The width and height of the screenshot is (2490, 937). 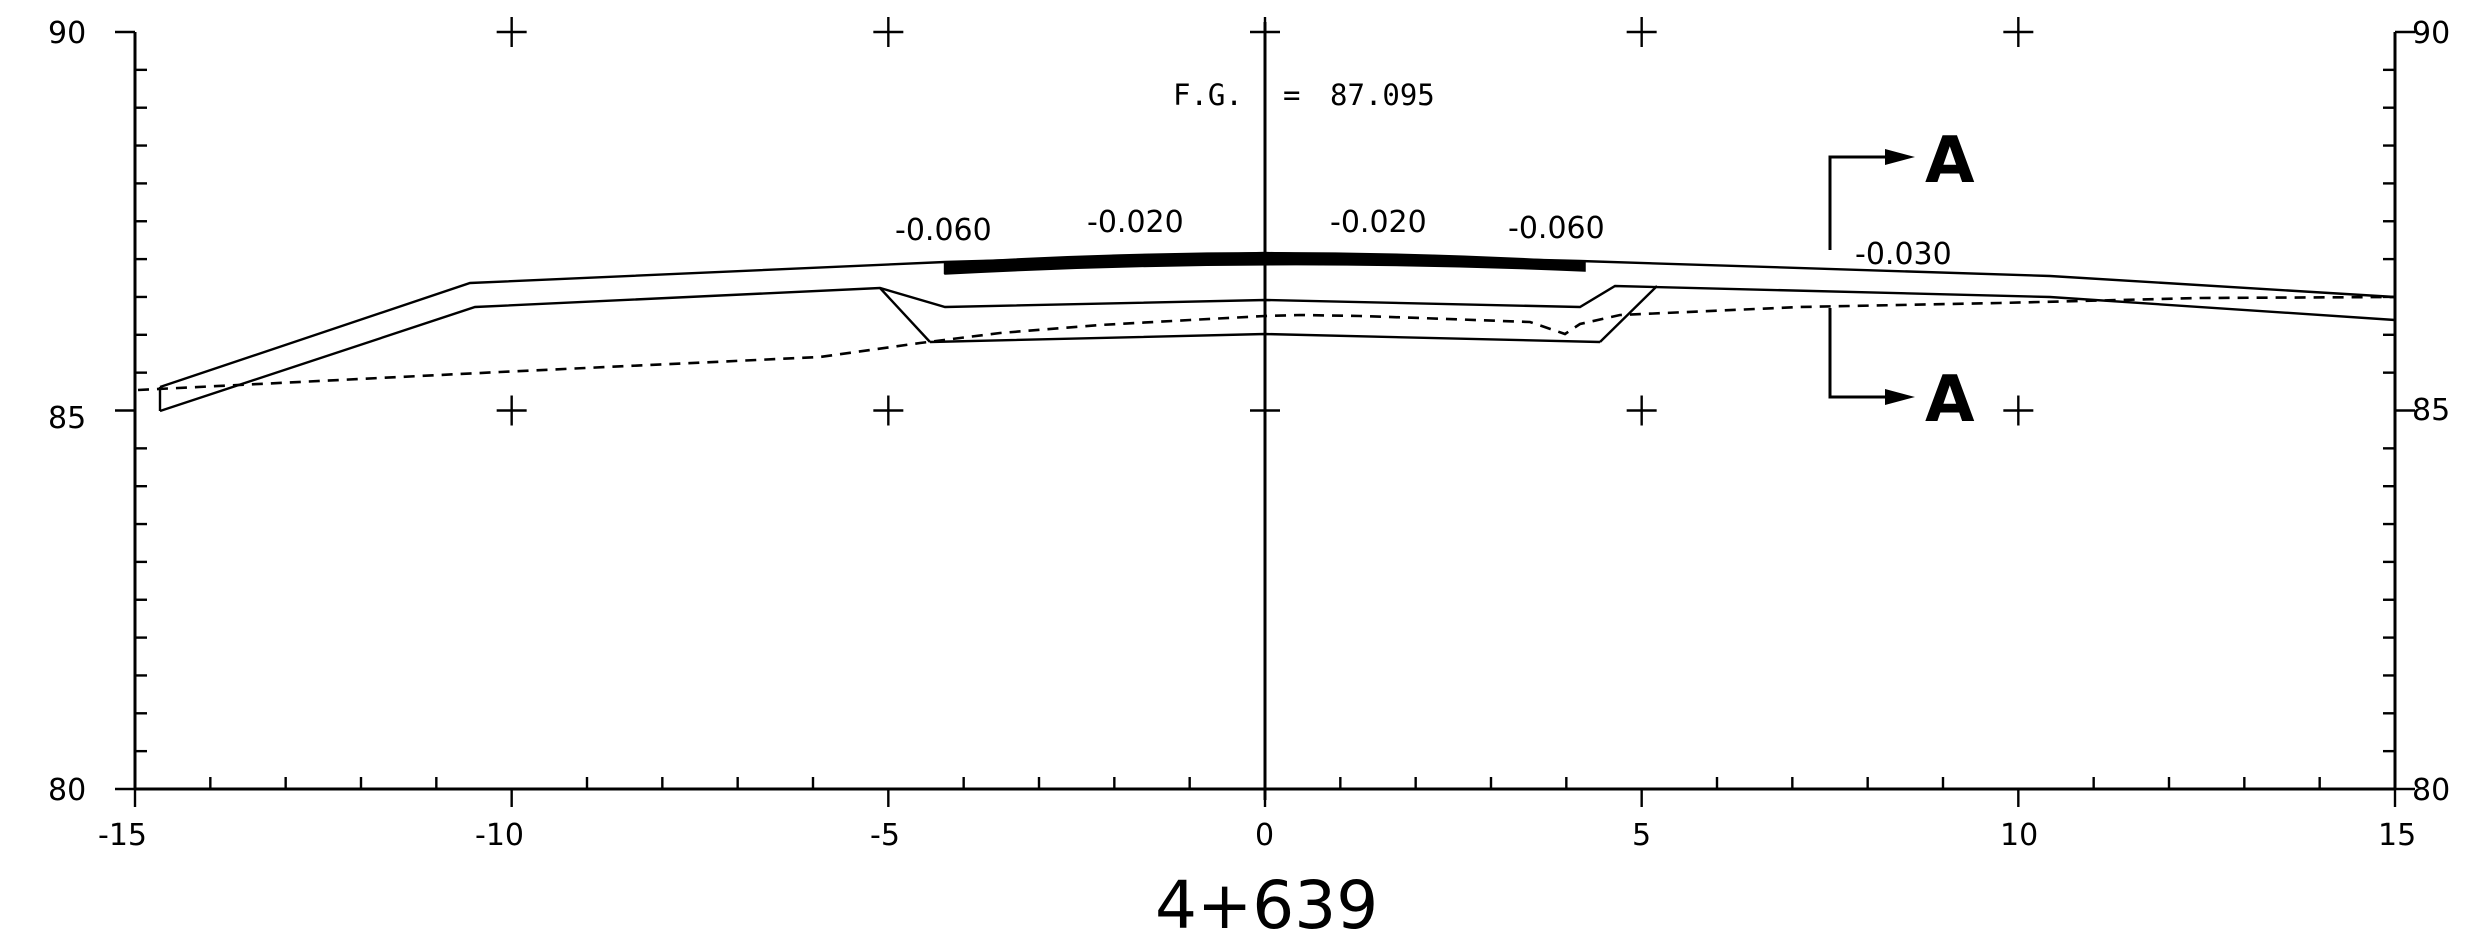 What do you see at coordinates (2431, 790) in the screenshot?
I see `y-label-right-80: 80` at bounding box center [2431, 790].